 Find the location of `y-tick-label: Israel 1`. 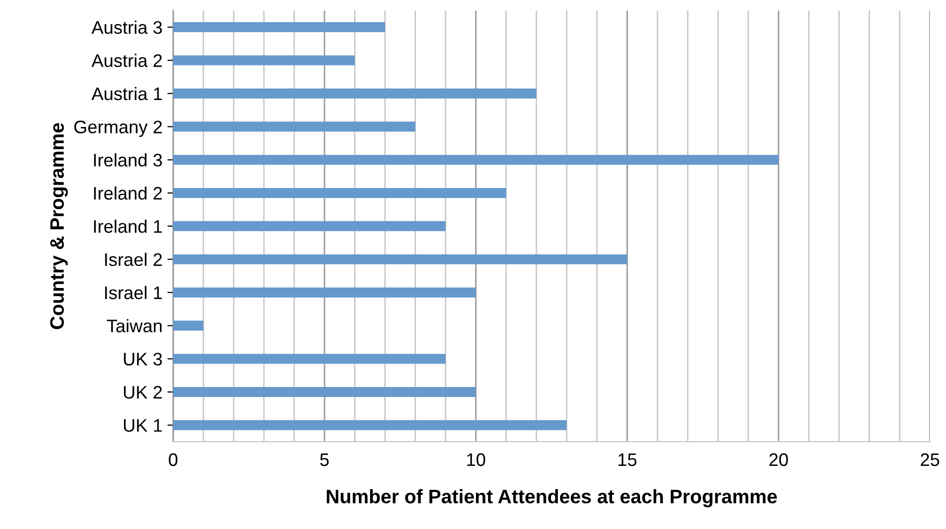

y-tick-label: Israel 1 is located at coordinates (133, 293).